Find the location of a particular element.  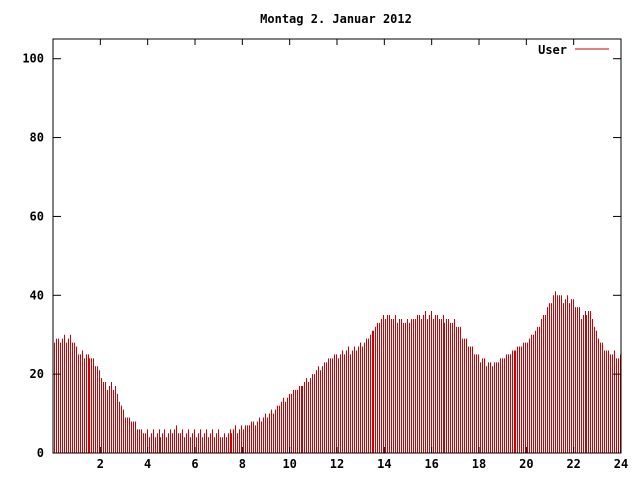

legend-label: User is located at coordinates (552, 50).